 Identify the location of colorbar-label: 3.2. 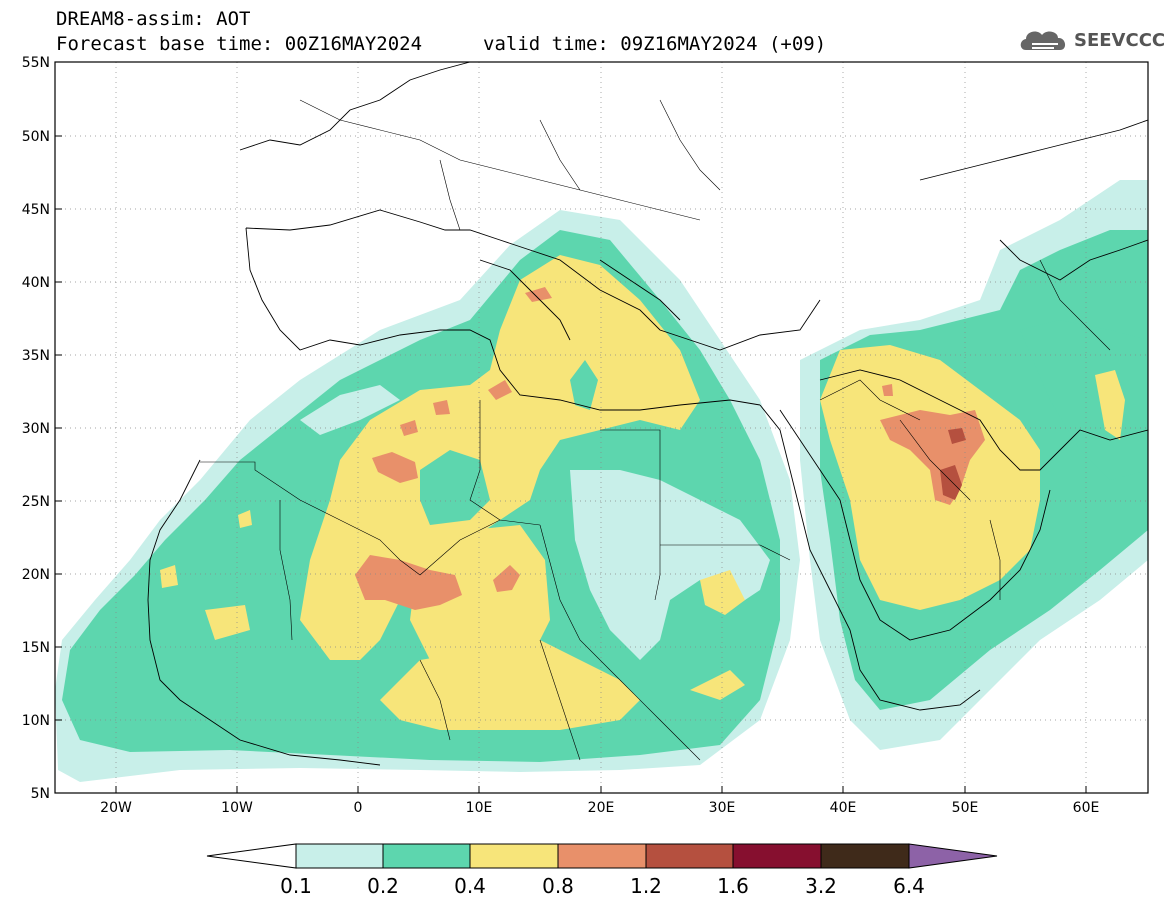
(821, 886).